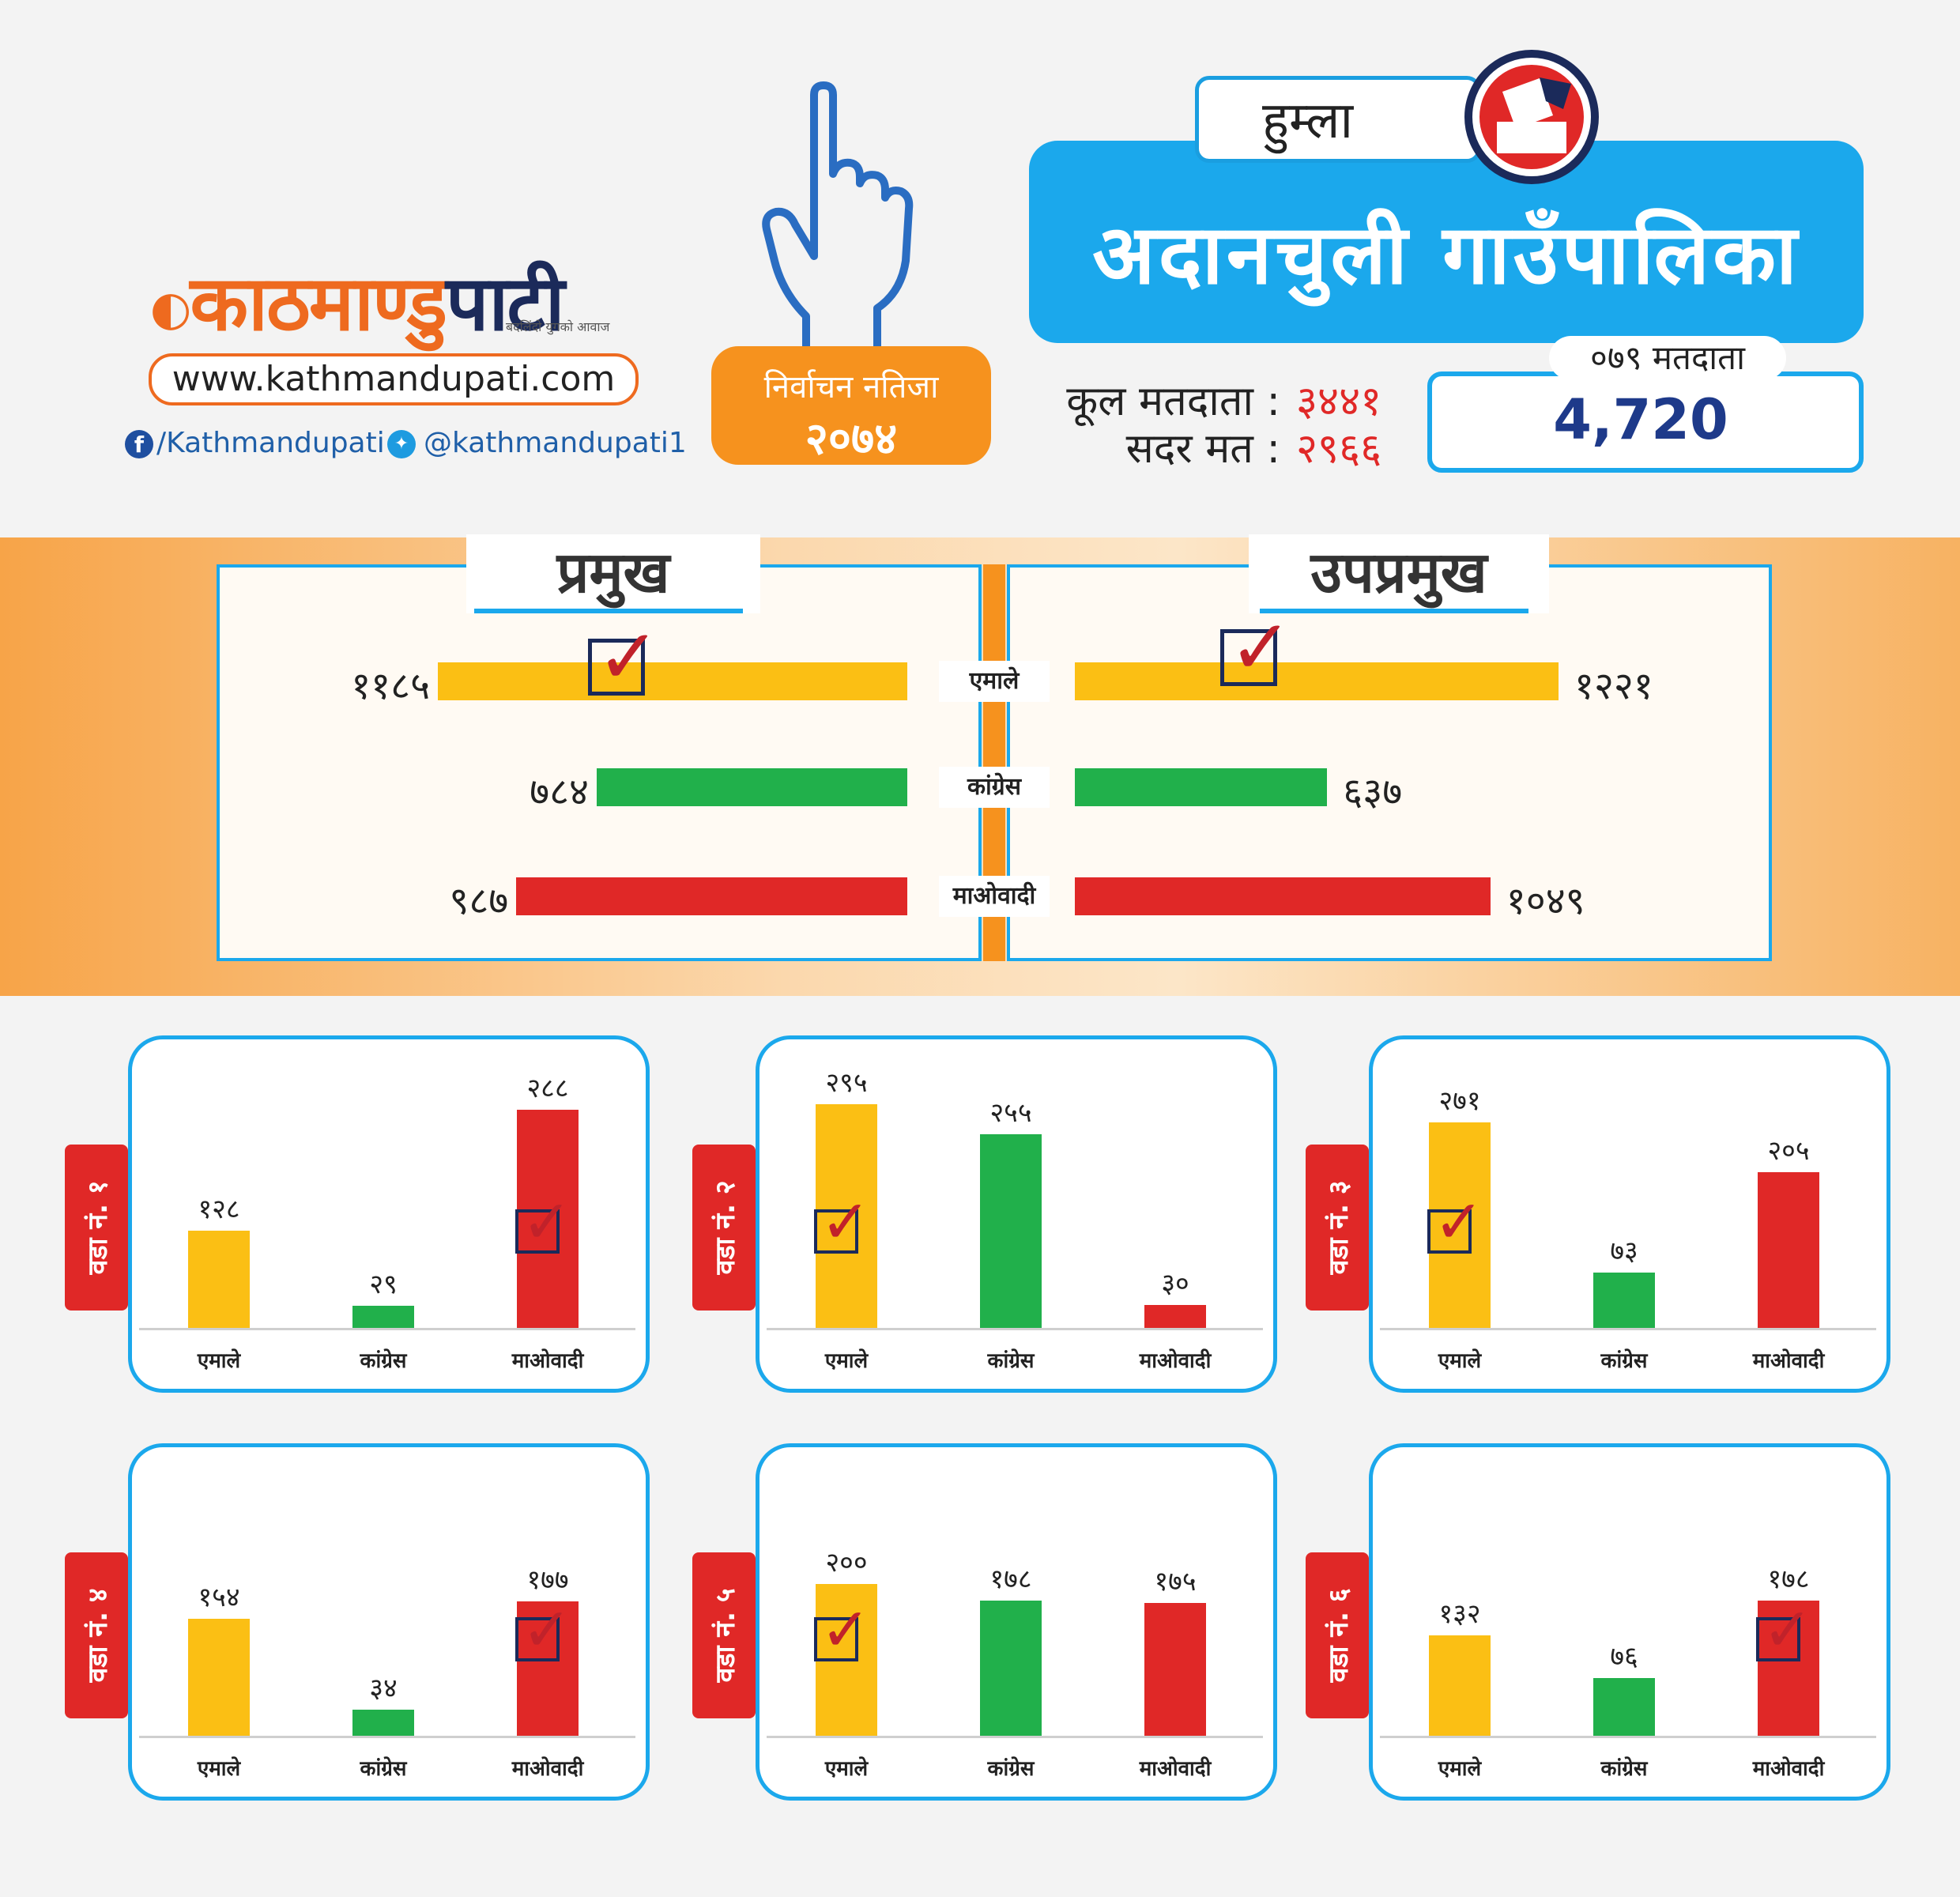  Describe the element at coordinates (995, 681) in the screenshot. I see `party-tag-1: एमाले` at that location.